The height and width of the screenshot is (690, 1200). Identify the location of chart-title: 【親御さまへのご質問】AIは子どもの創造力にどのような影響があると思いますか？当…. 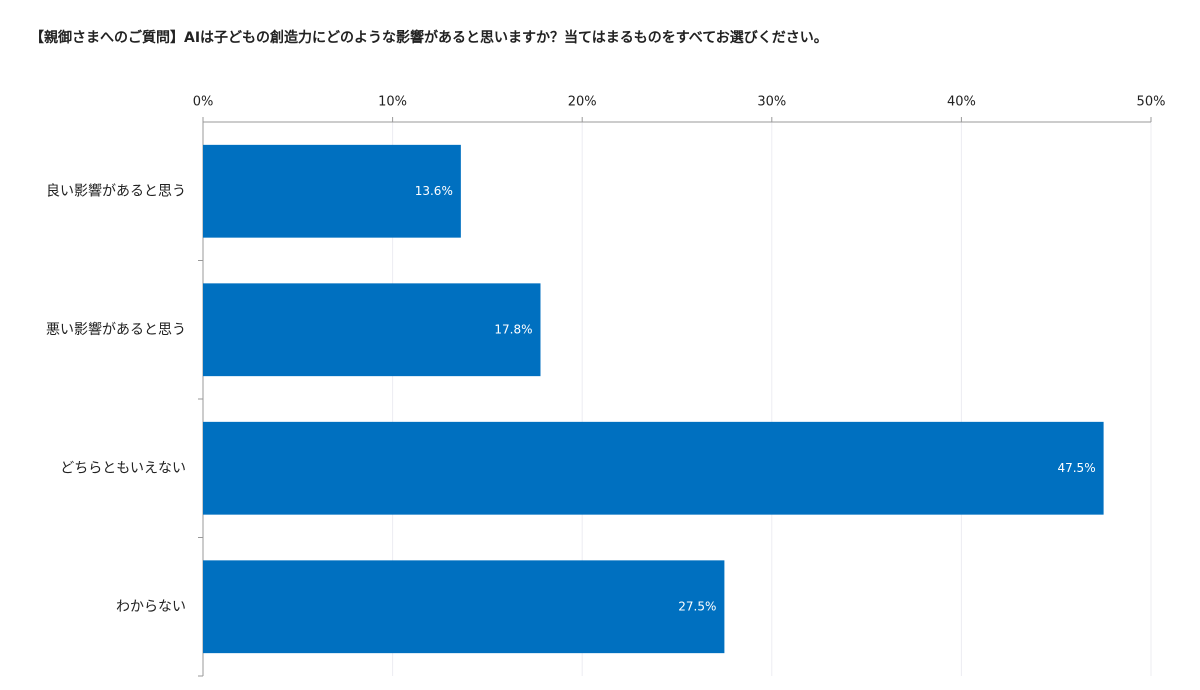
(429, 37).